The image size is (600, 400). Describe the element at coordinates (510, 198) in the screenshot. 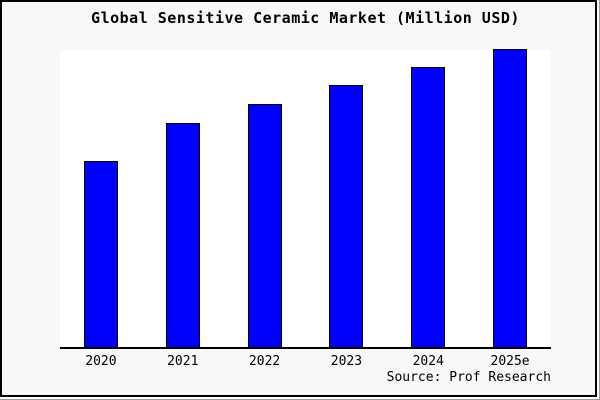

I see `bar-2025e` at that location.